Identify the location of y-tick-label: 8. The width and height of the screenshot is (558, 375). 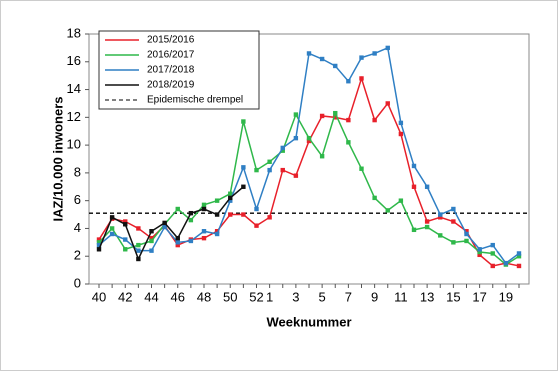
(77, 171).